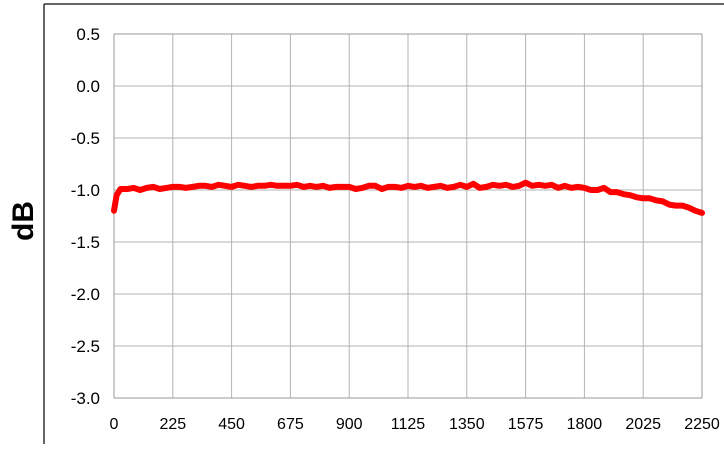 Image resolution: width=724 pixels, height=449 pixels. What do you see at coordinates (467, 424) in the screenshot?
I see `x-tick-label: 1350` at bounding box center [467, 424].